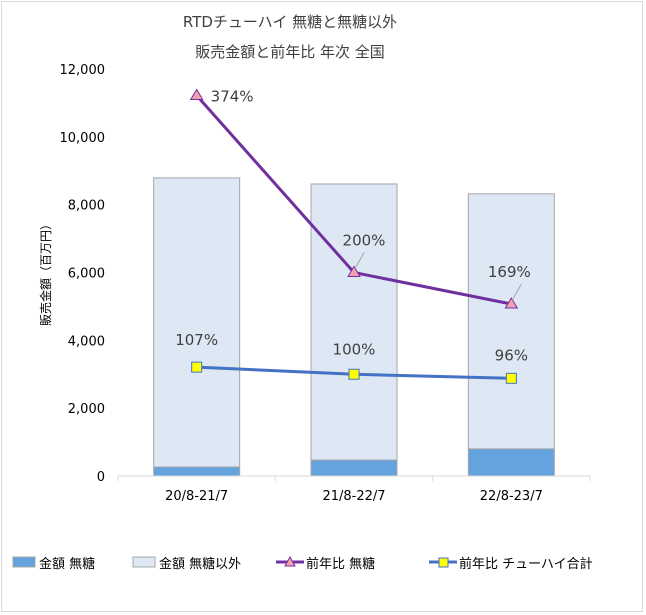 This screenshot has width=646, height=615. What do you see at coordinates (196, 340) in the screenshot?
I see `data-label: 107%` at bounding box center [196, 340].